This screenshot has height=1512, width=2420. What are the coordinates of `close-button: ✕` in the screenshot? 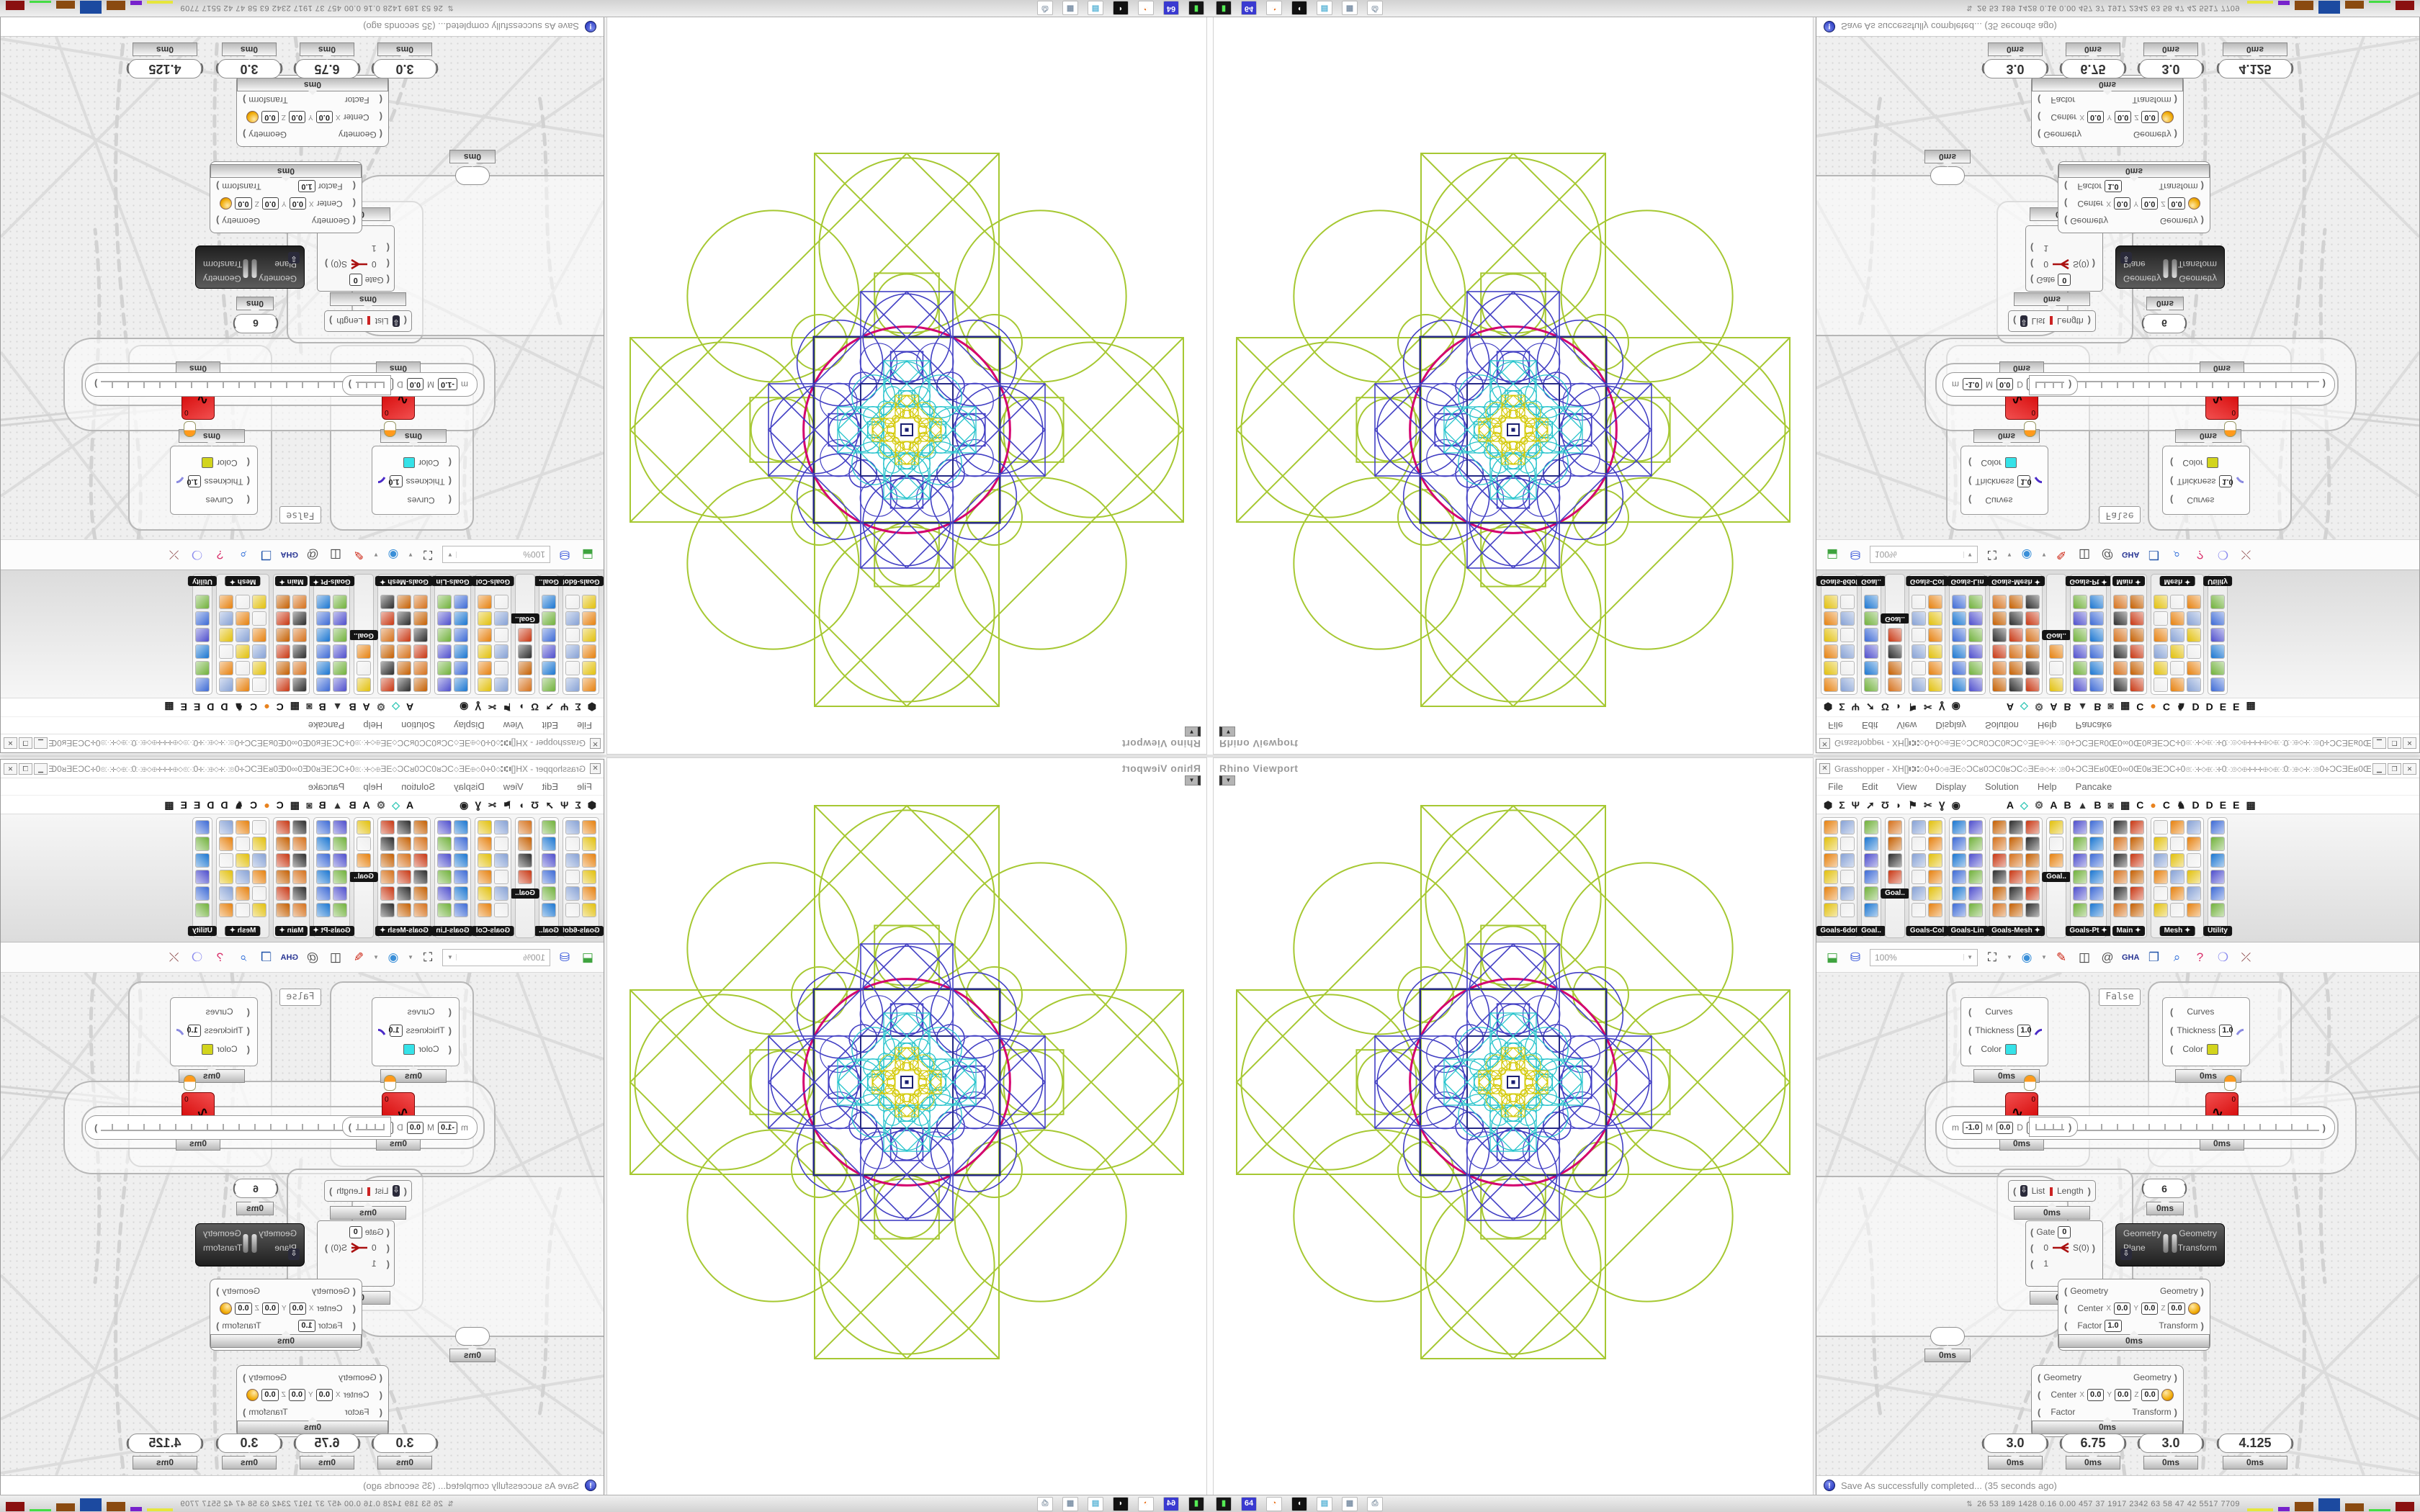 It's located at (2409, 768).